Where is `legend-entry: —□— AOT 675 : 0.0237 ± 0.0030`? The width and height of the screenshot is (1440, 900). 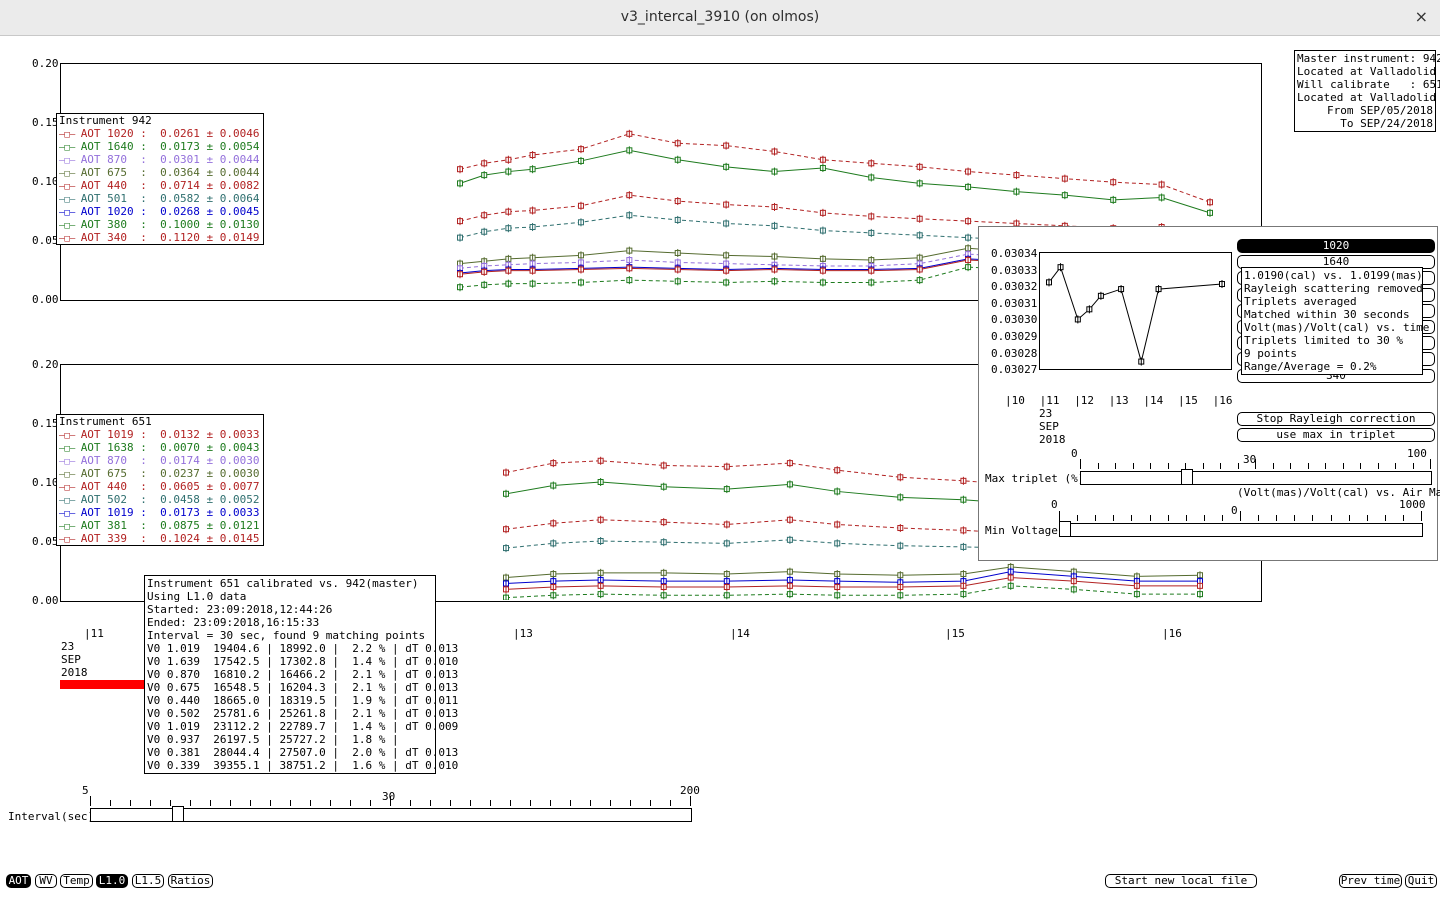 legend-entry: —□— AOT 675 : 0.0237 ± 0.0030 is located at coordinates (160, 473).